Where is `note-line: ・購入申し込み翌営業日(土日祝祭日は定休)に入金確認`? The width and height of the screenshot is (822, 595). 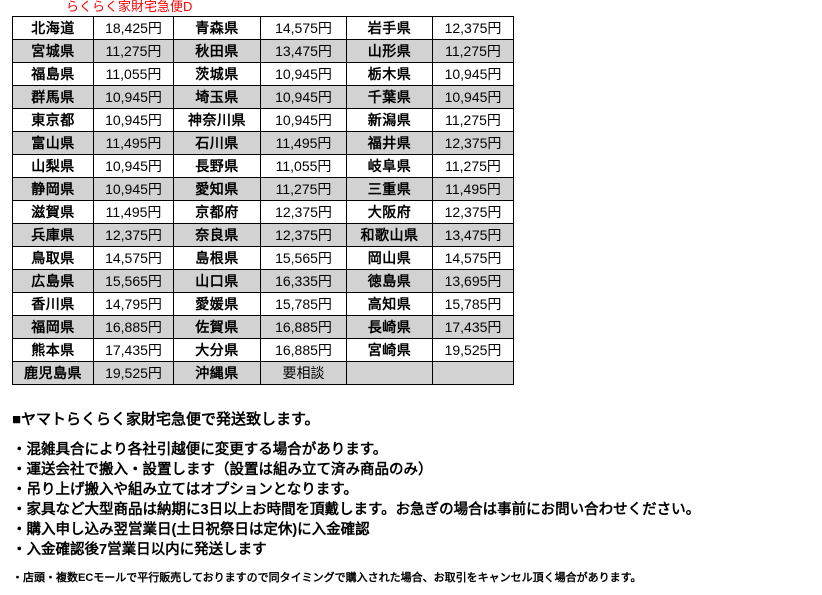 note-line: ・購入申し込み翌営業日(土日祝祭日は定休)に入金確認 is located at coordinates (191, 530).